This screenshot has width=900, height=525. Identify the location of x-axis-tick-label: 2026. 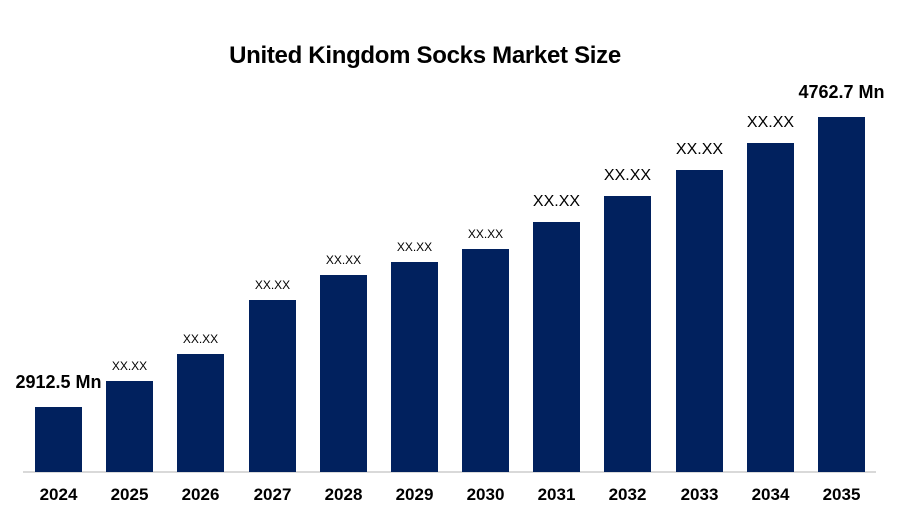
(200, 494).